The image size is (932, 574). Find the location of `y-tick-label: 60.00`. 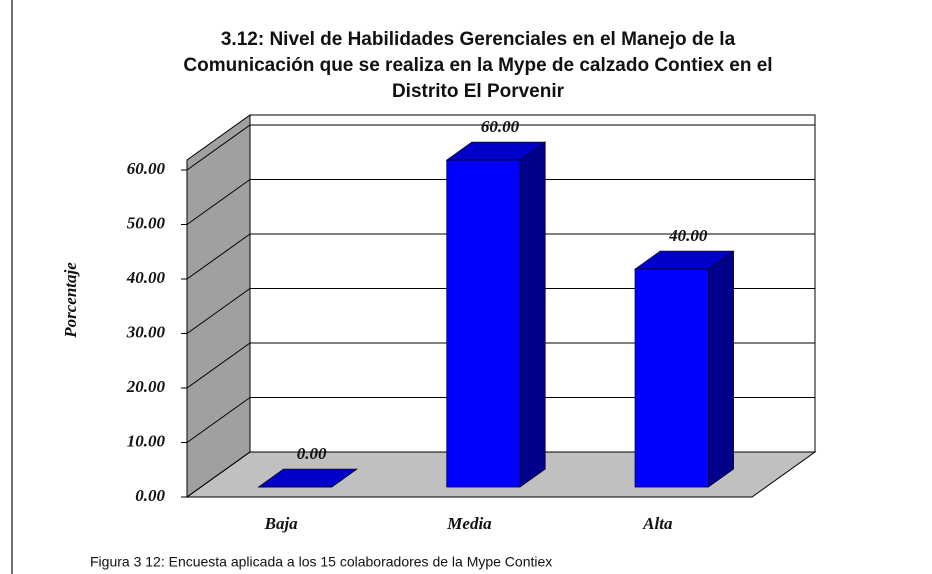

y-tick-label: 60.00 is located at coordinates (146, 168).